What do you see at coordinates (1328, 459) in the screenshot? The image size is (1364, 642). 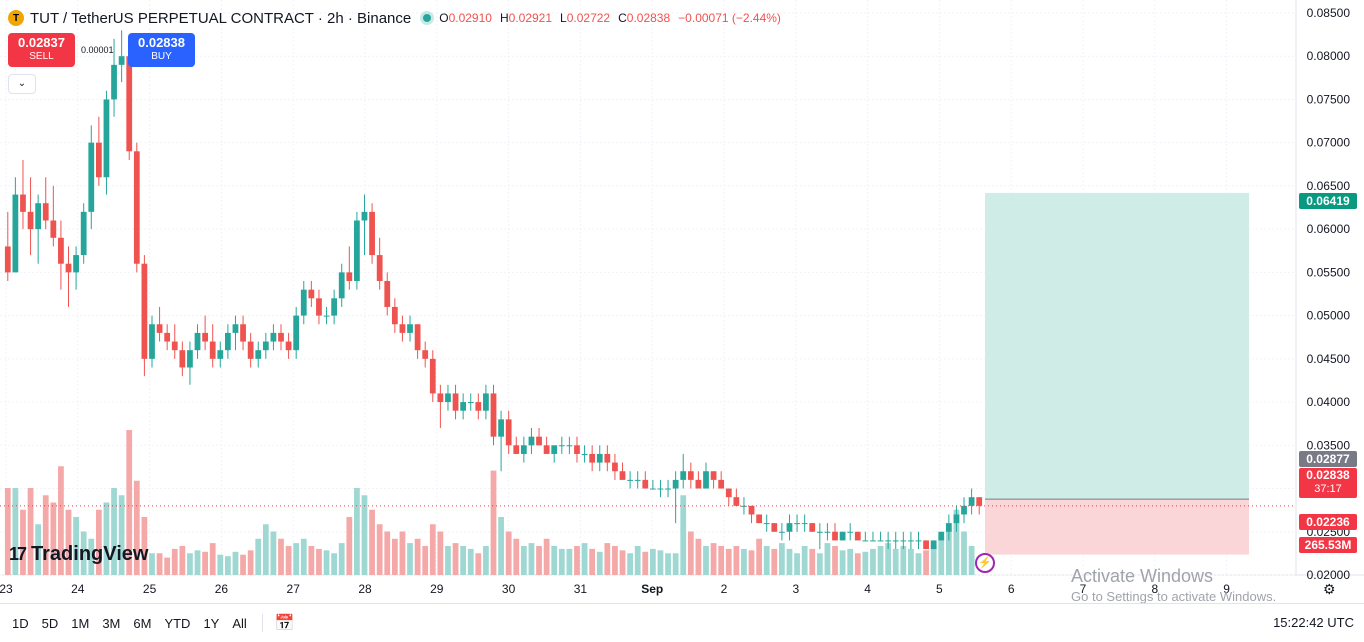 I see `current-high-price-label: 0.02877` at bounding box center [1328, 459].